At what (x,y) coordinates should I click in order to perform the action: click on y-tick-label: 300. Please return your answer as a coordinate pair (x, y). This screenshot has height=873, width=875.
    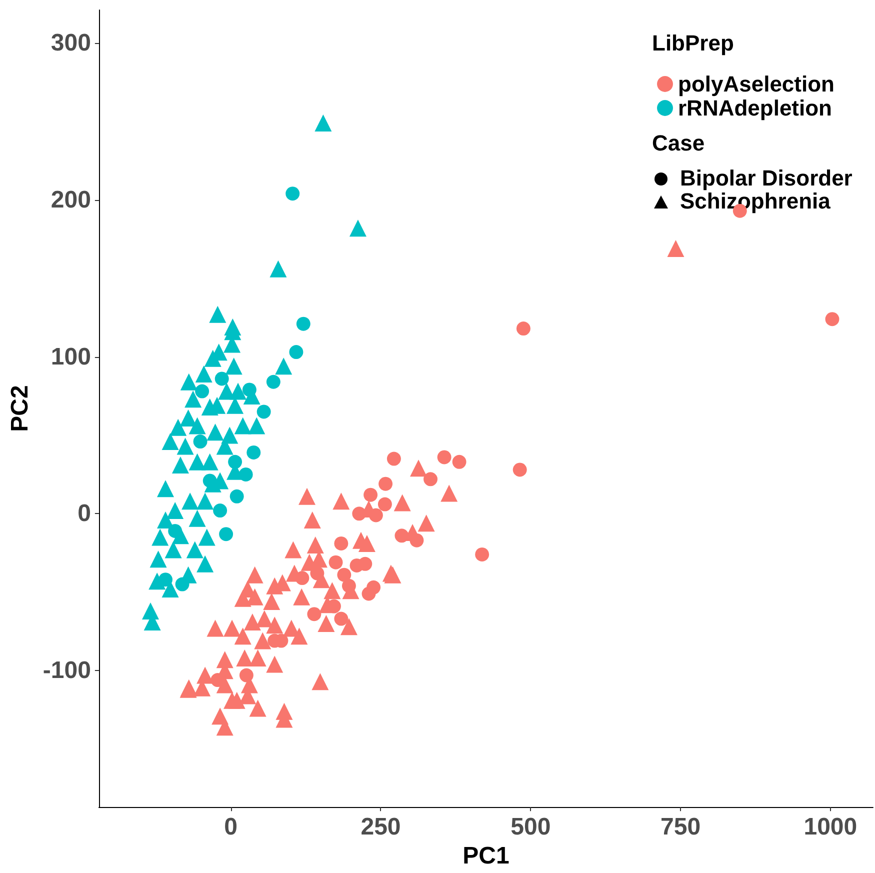
    Looking at the image, I should click on (70, 42).